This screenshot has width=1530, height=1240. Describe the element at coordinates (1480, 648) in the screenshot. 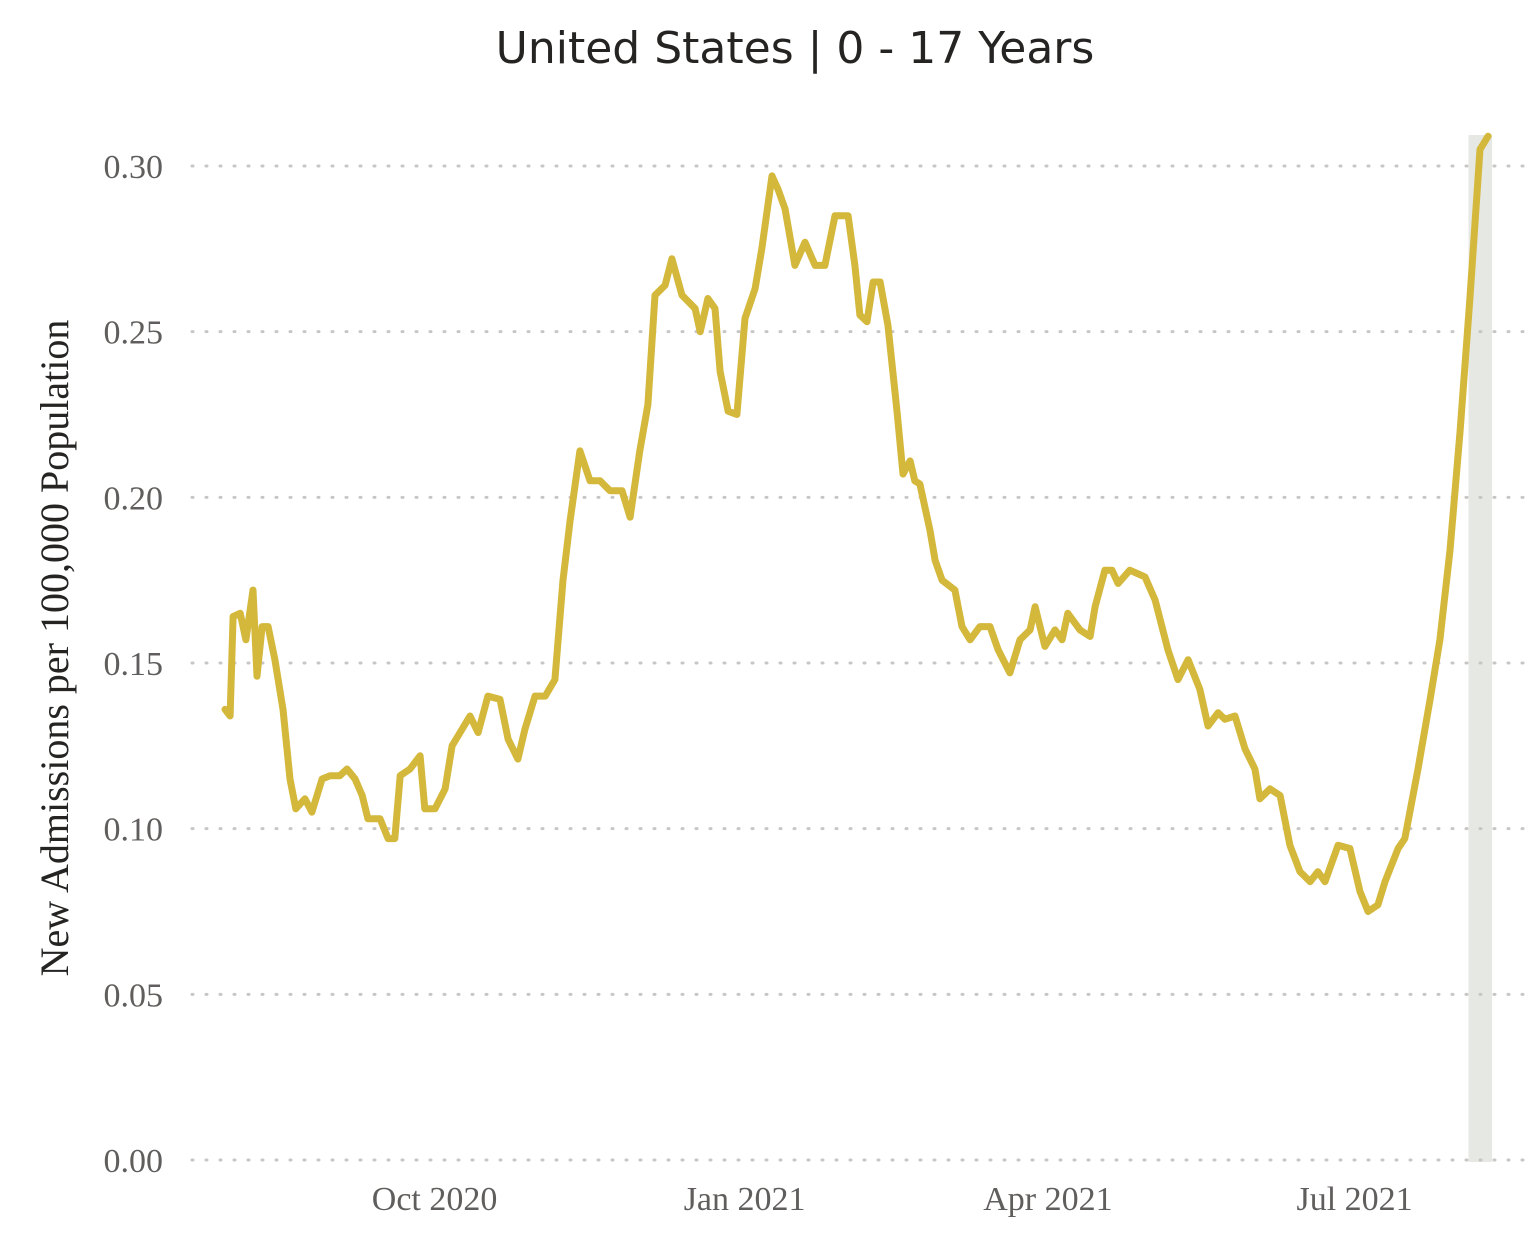

I see `highlight-band` at that location.